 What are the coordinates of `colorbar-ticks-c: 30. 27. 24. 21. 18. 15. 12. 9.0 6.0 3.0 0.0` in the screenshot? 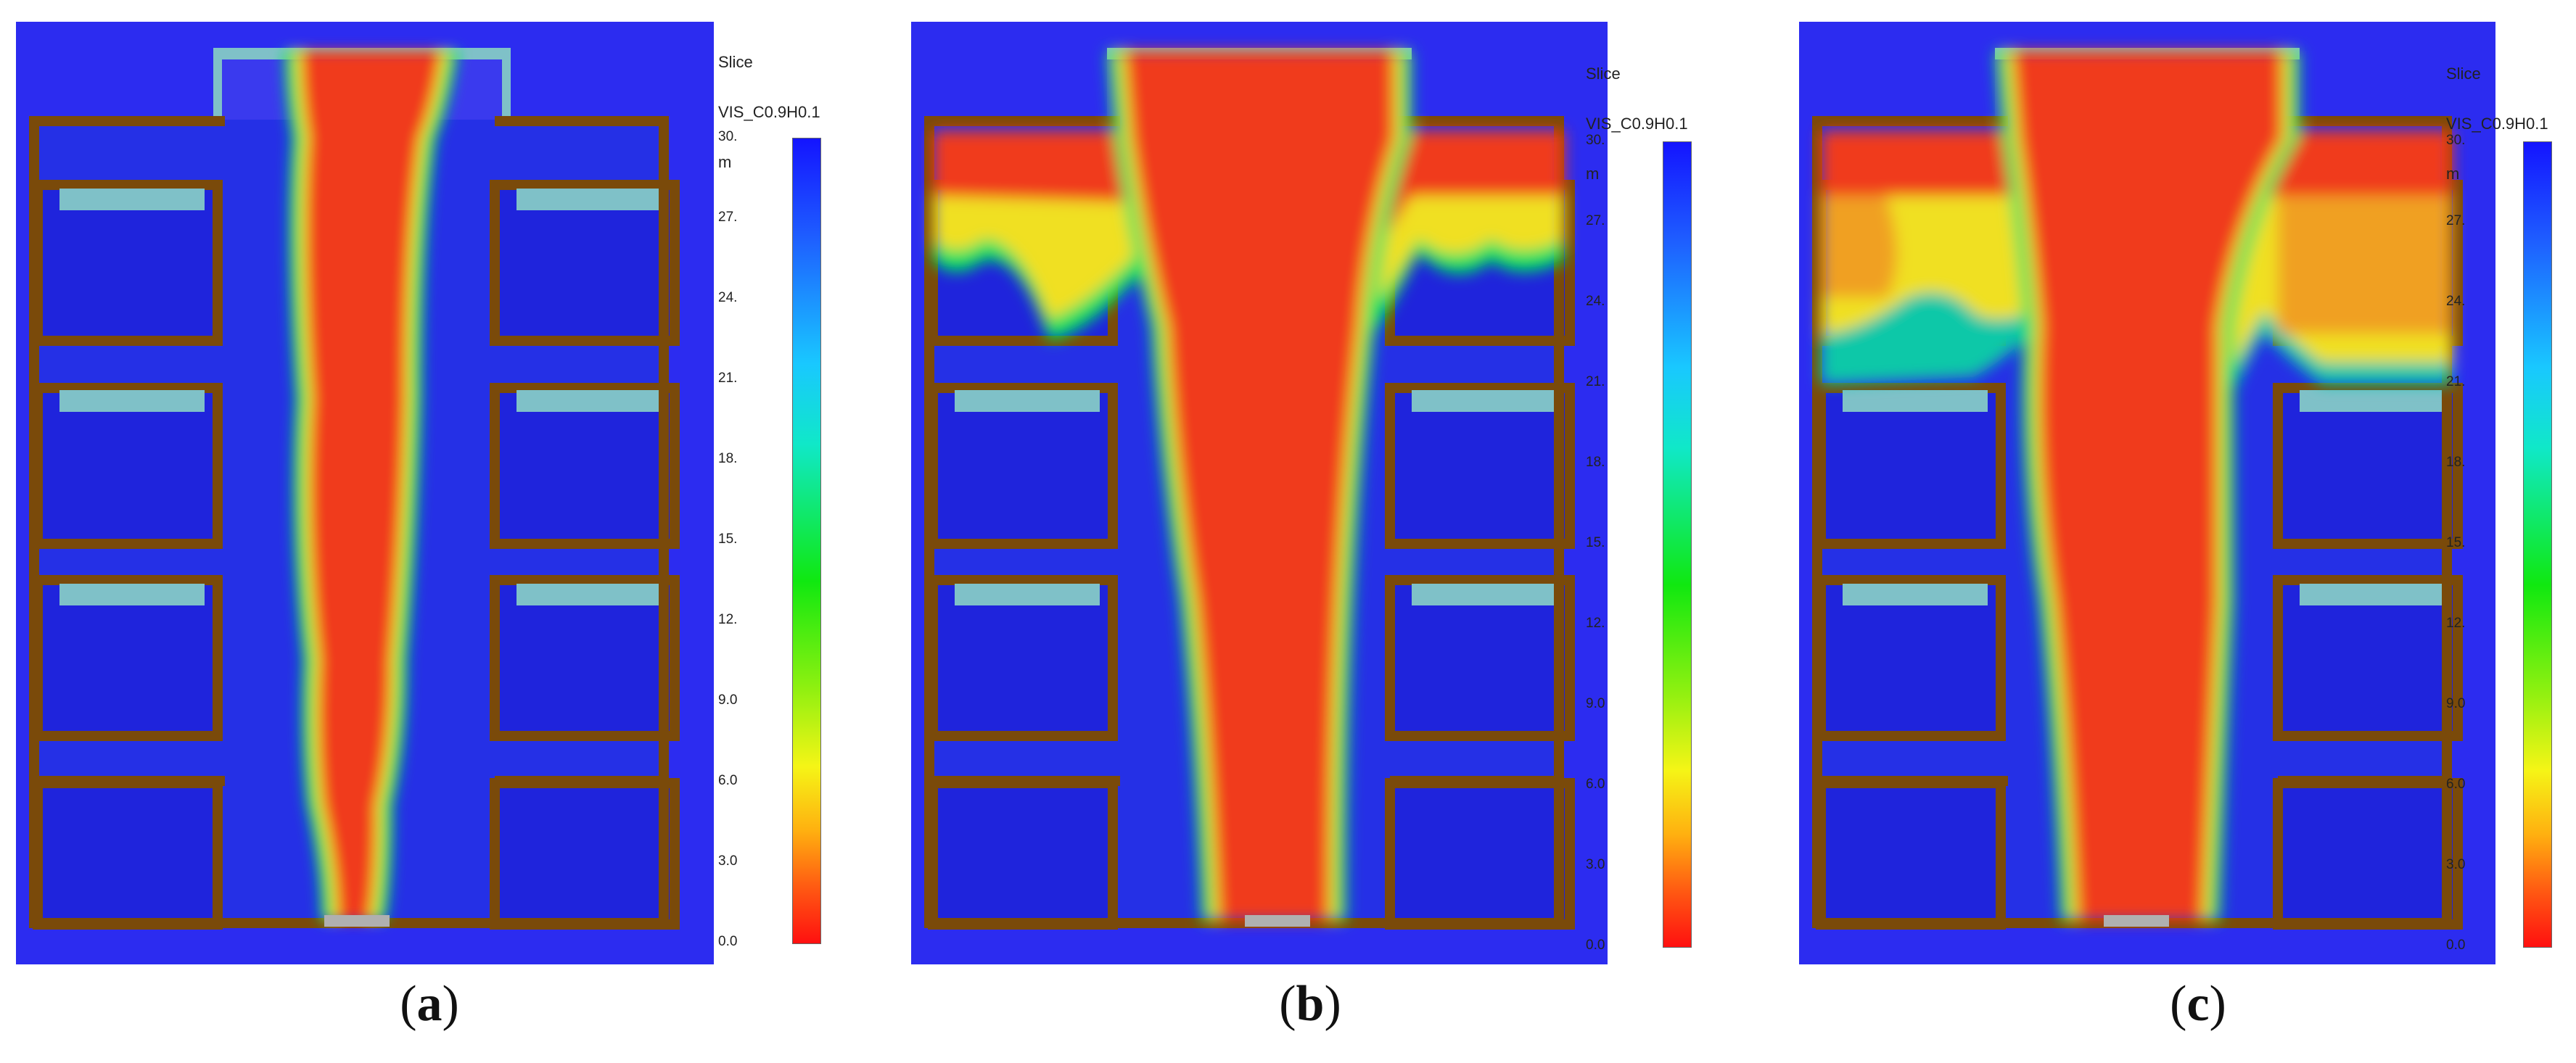 It's located at (2468, 543).